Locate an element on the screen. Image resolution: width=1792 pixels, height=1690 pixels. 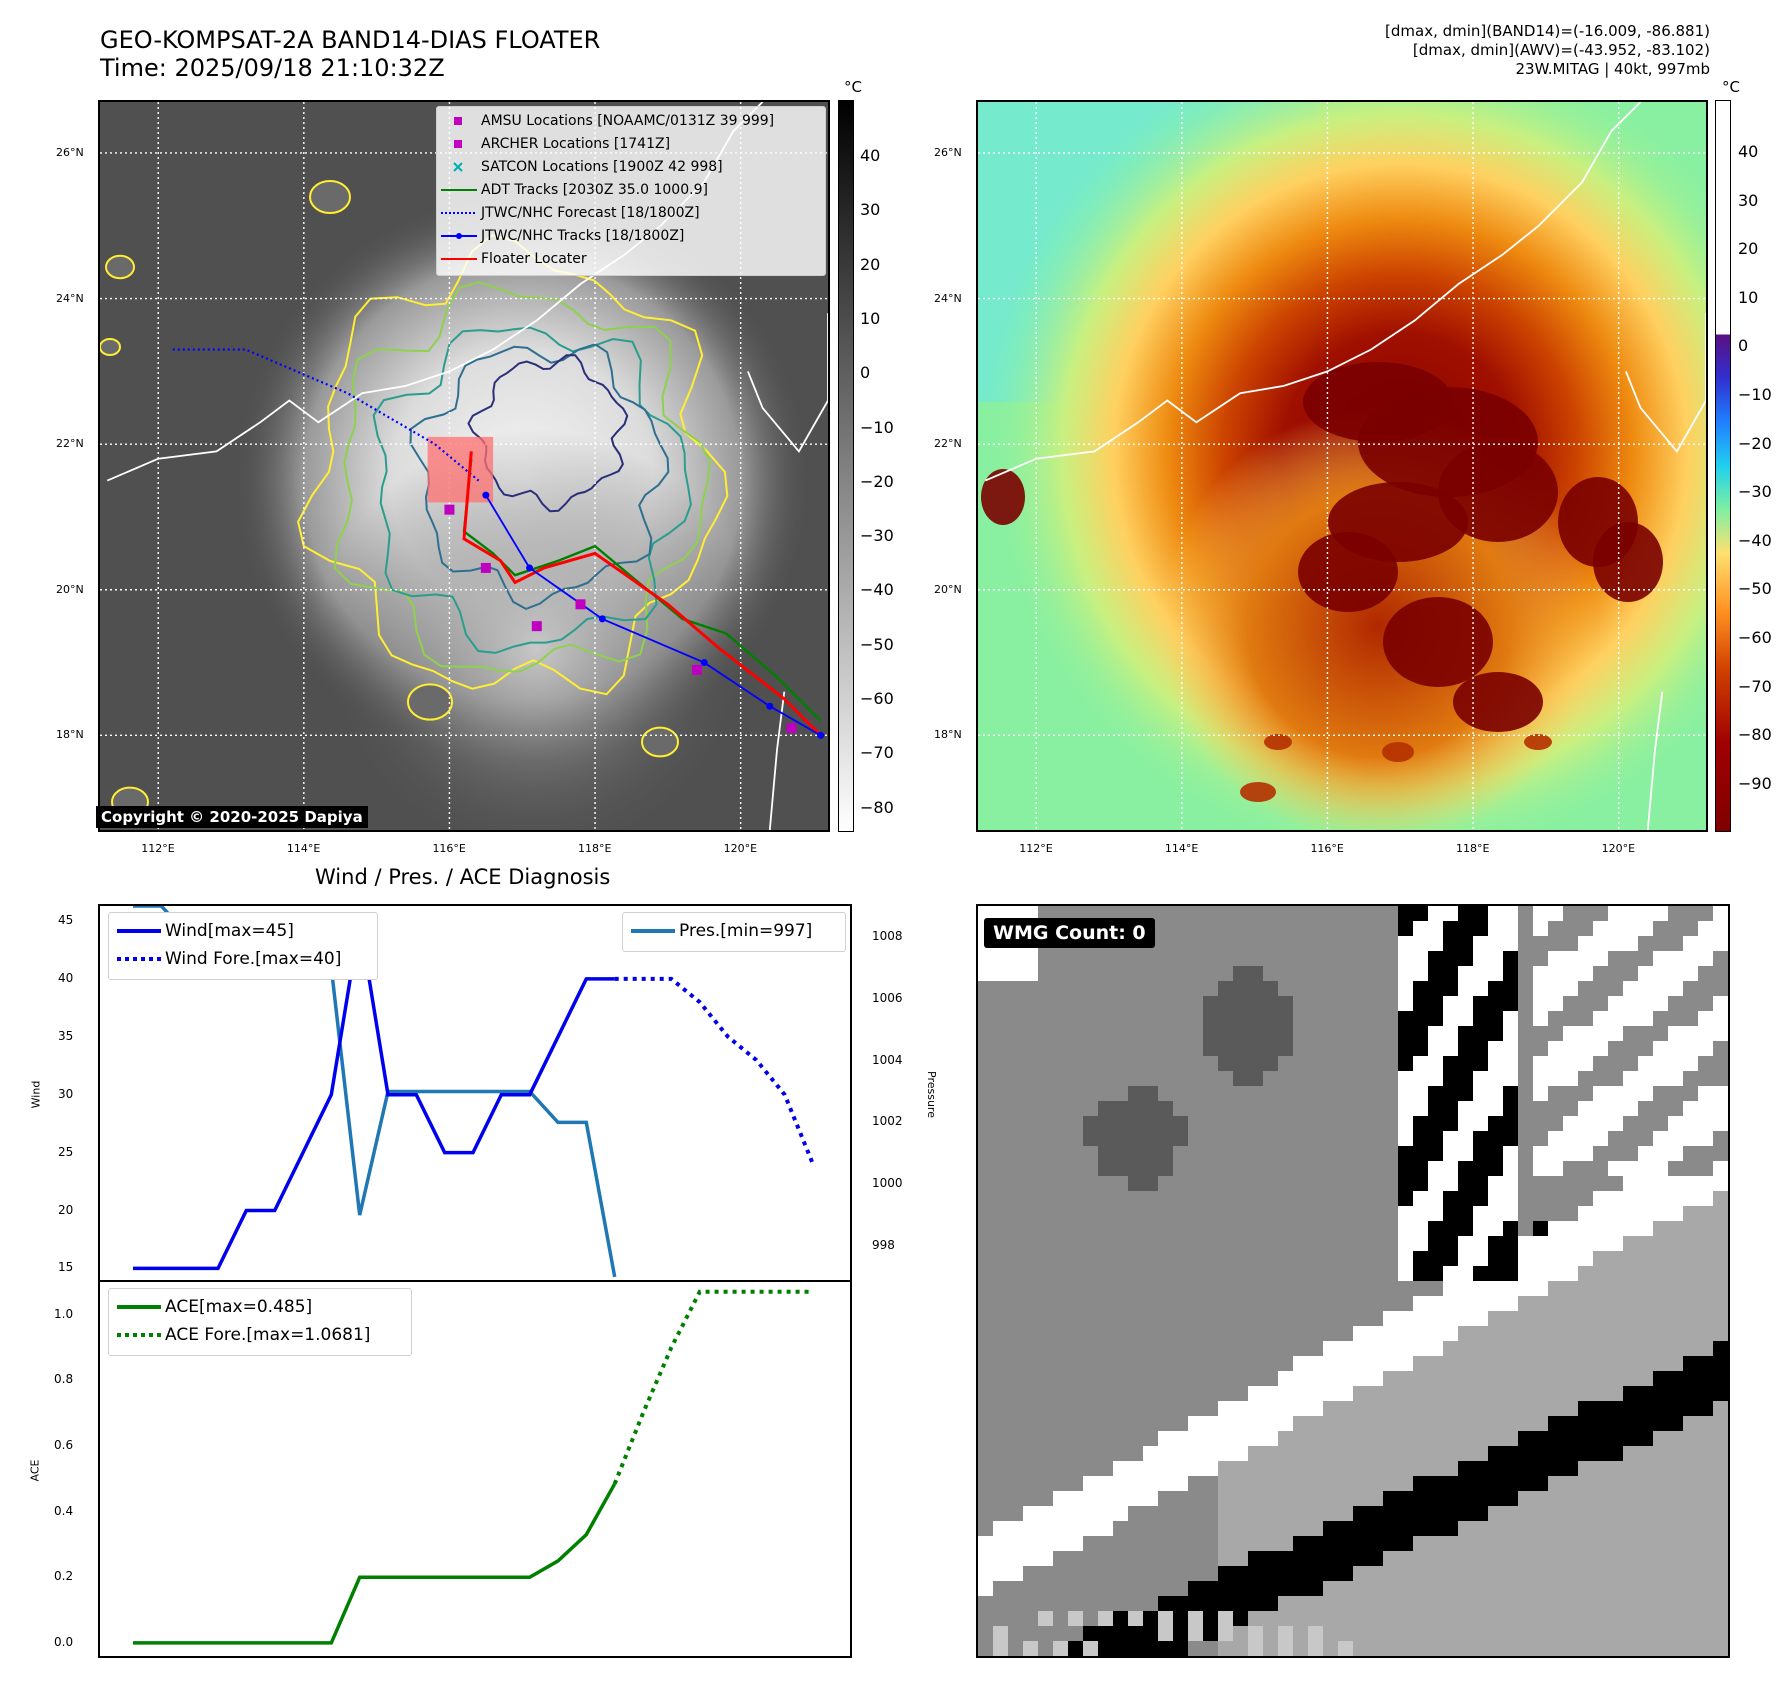
legend-item: AMSU Locations [NOAAMC/0131Z 39 999] is located at coordinates (605, 121).